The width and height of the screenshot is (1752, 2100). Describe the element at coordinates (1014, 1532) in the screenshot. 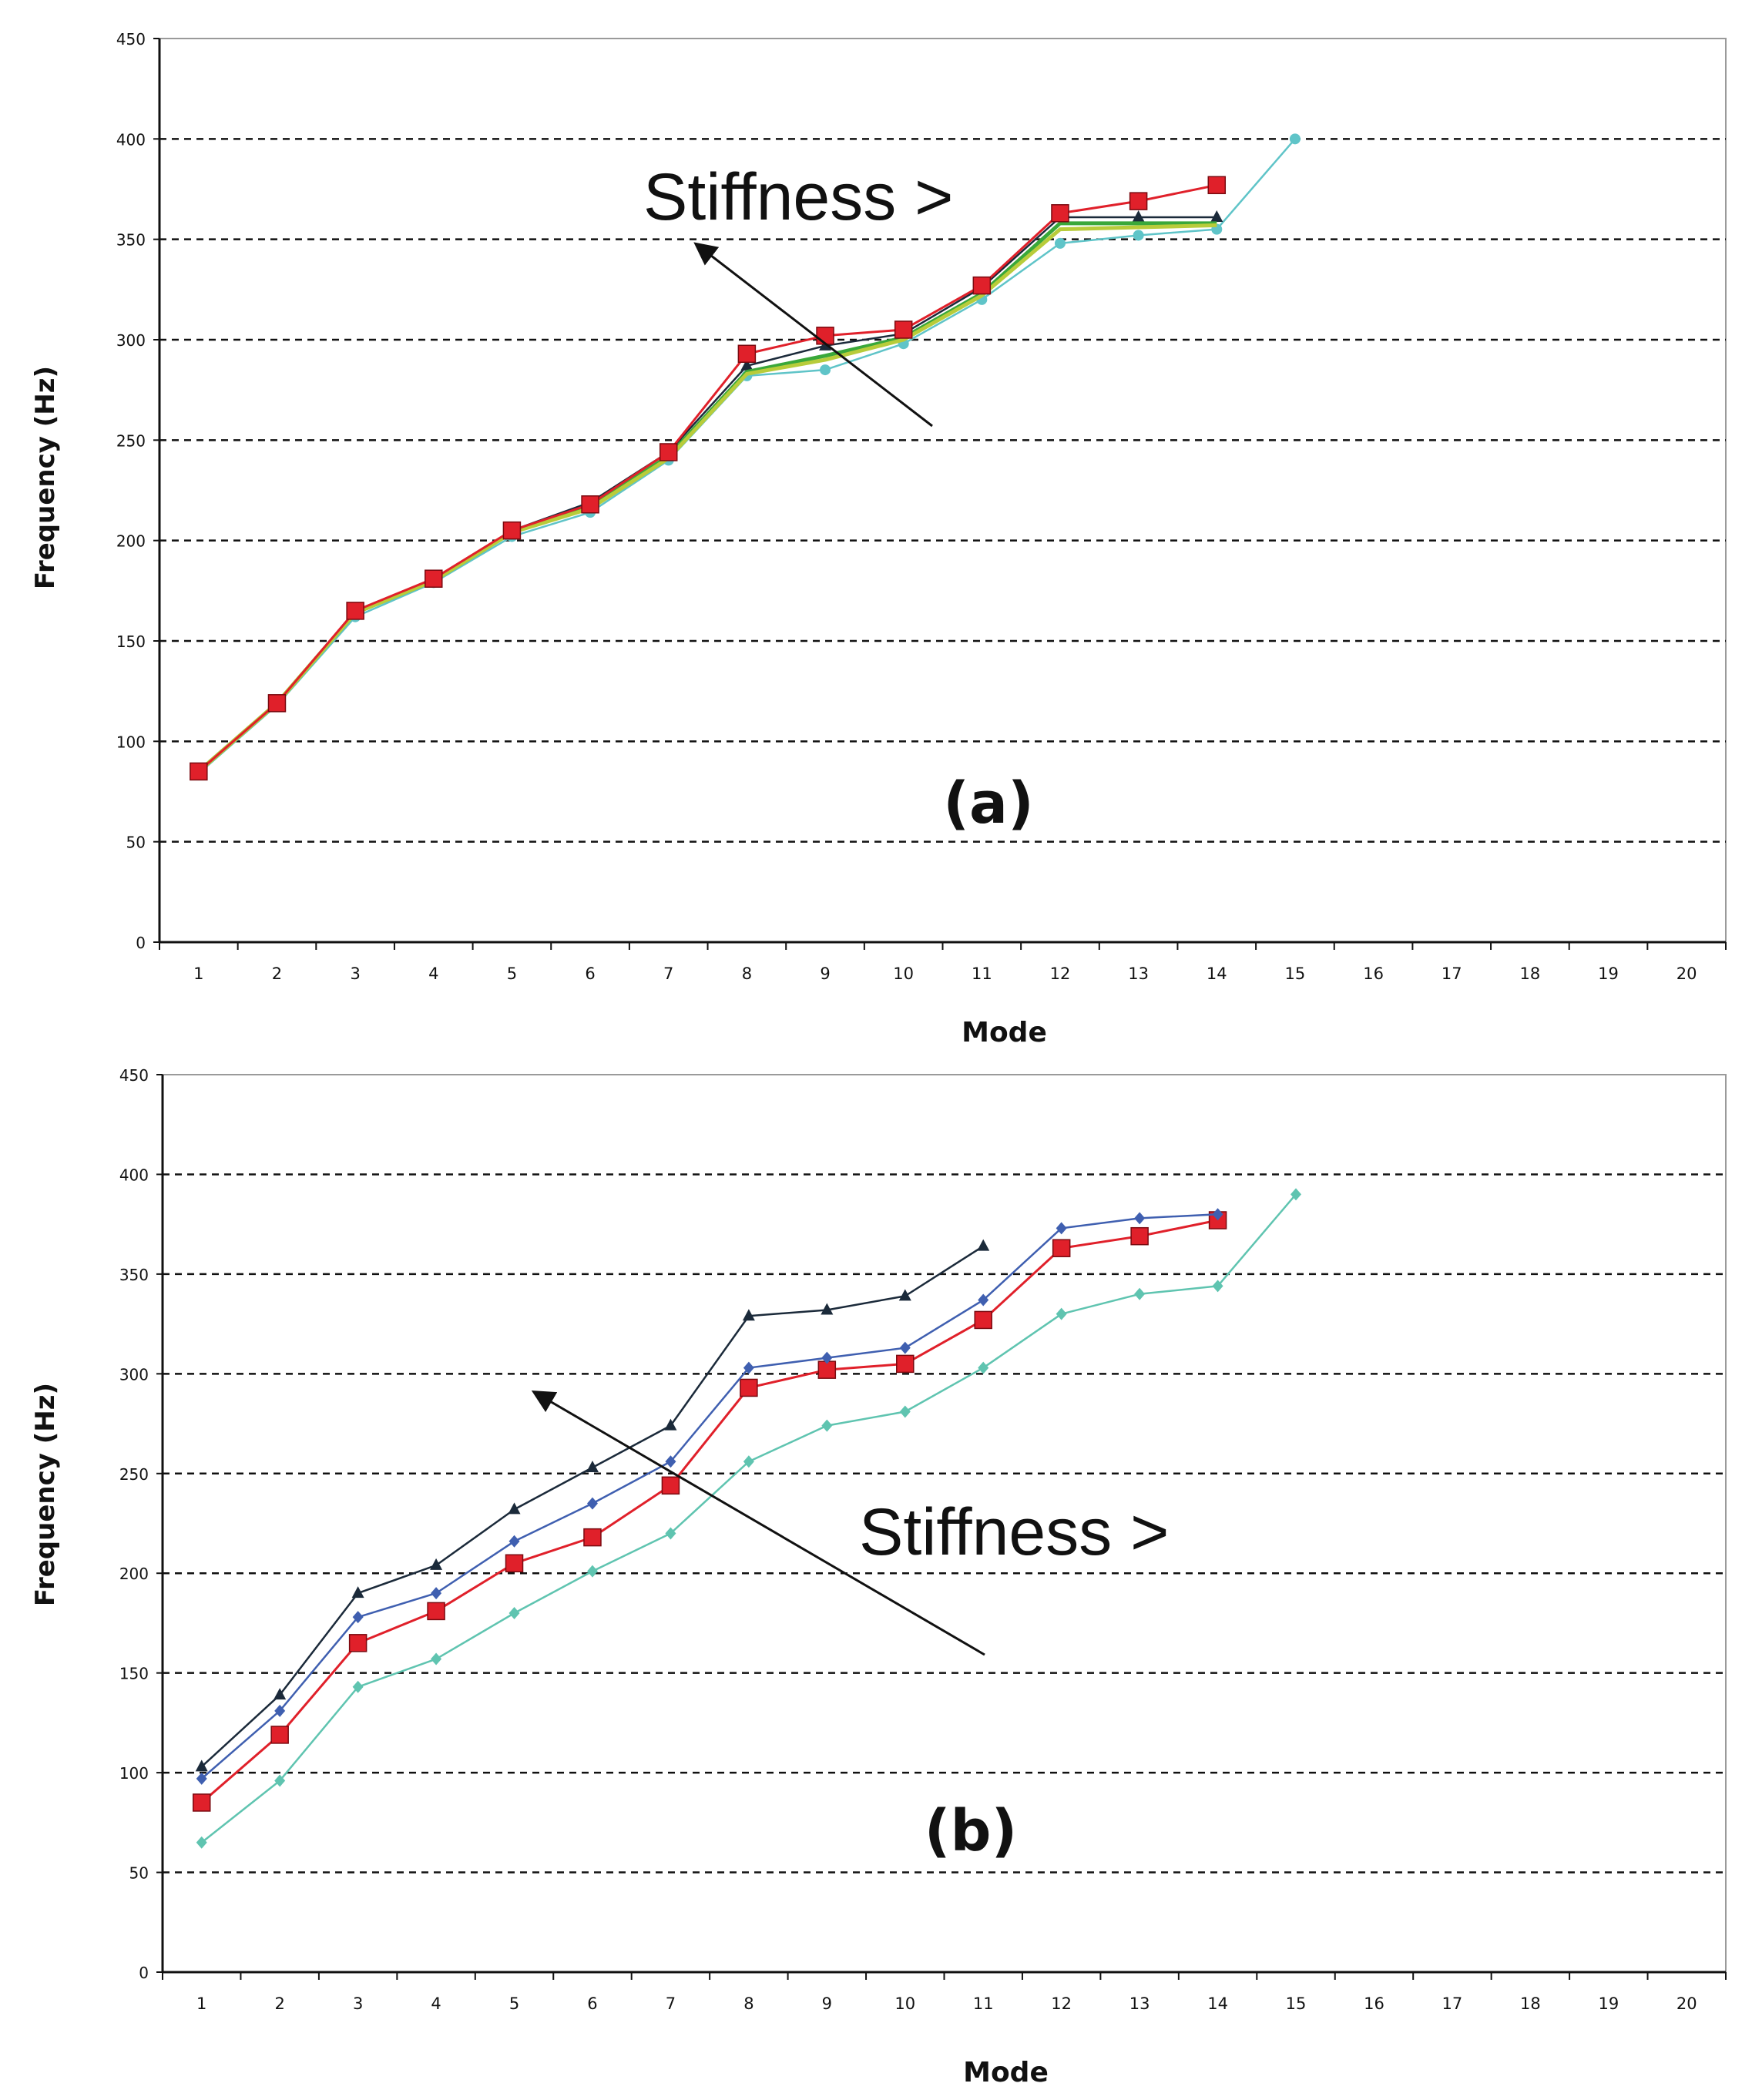

I see `chart-b-stiffness-annotation: Stiffness >` at that location.